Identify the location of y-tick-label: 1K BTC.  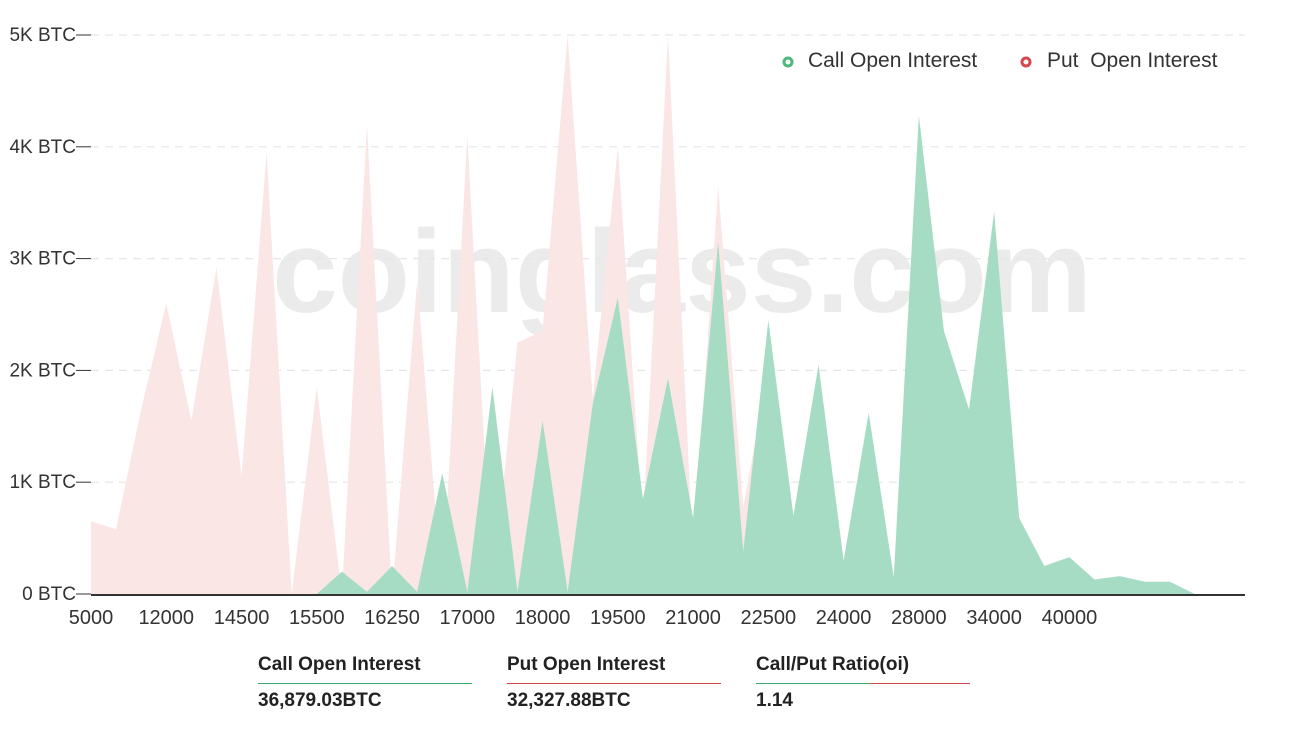
(42, 482).